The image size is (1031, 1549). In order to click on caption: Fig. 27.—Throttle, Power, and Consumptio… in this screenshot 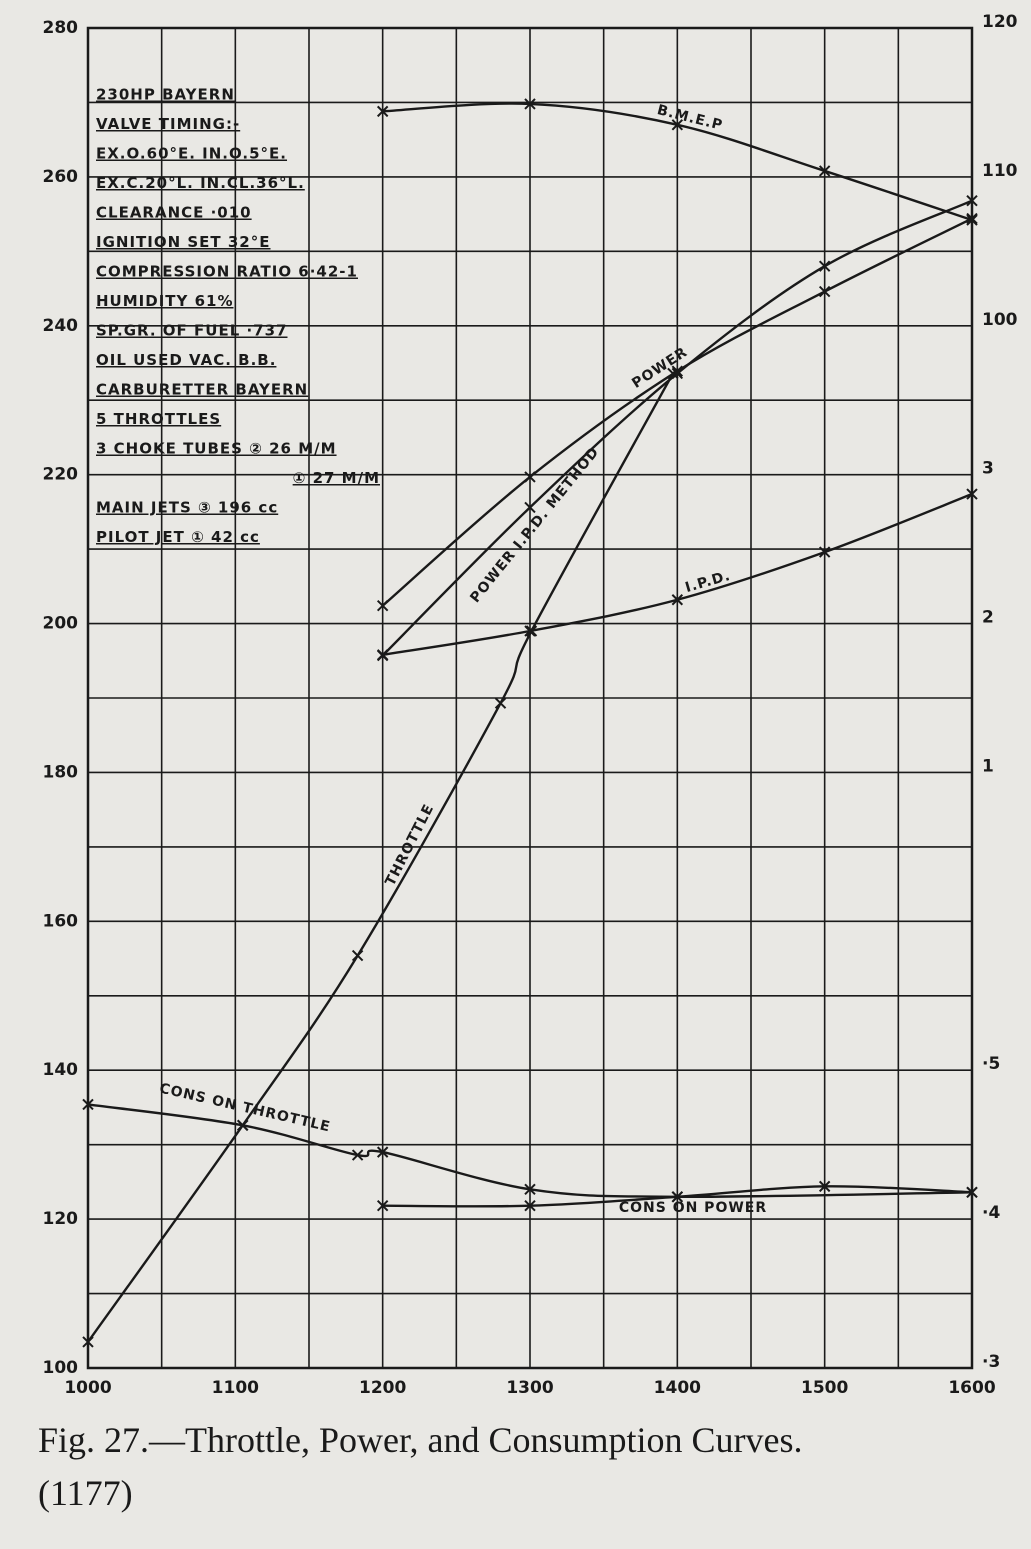, I will do `click(420, 1440)`.